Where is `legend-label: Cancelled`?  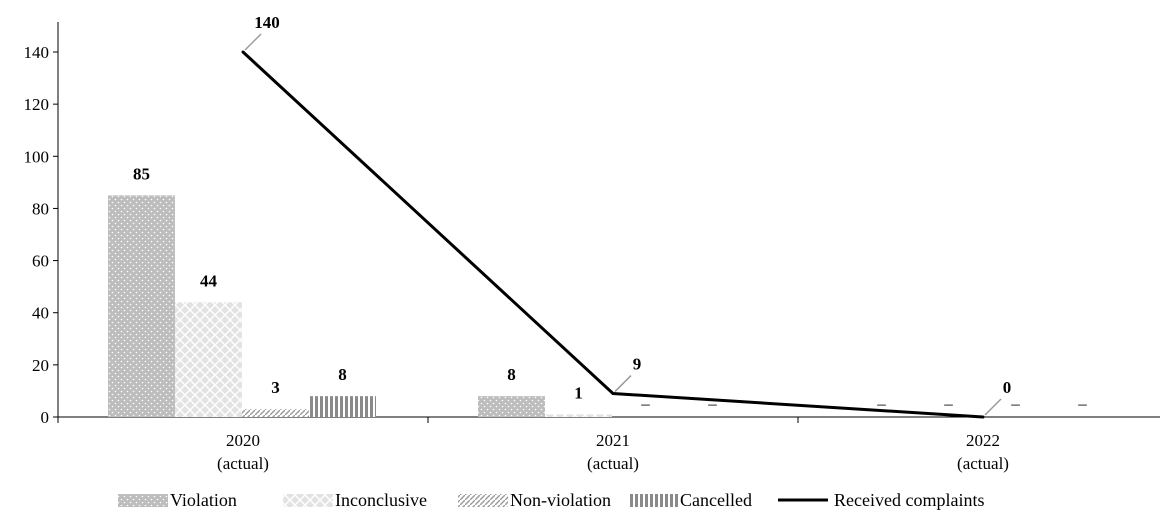 legend-label: Cancelled is located at coordinates (716, 500).